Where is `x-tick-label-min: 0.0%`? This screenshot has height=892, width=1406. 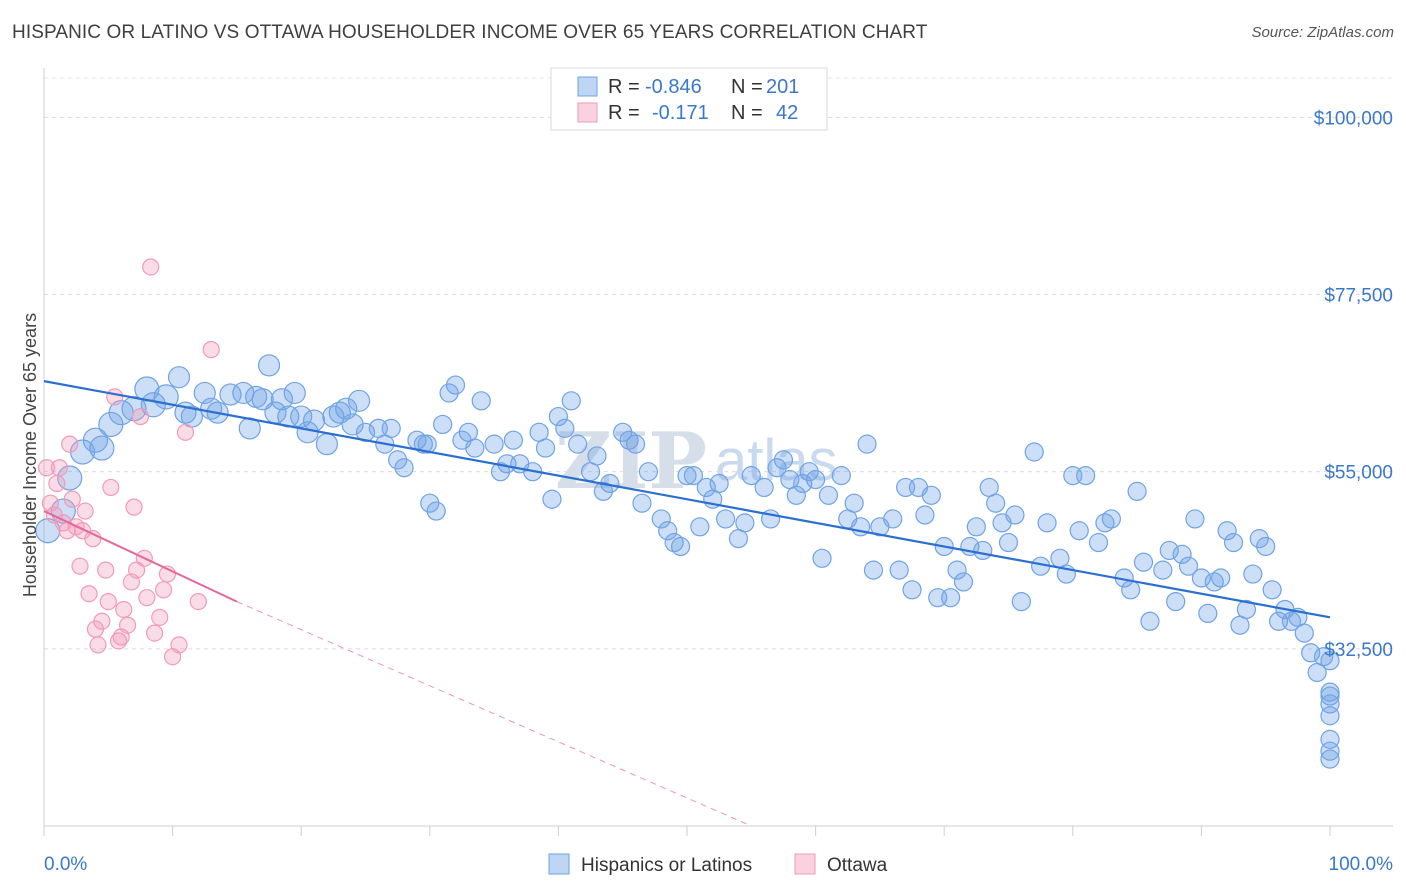 x-tick-label-min: 0.0% is located at coordinates (65, 864).